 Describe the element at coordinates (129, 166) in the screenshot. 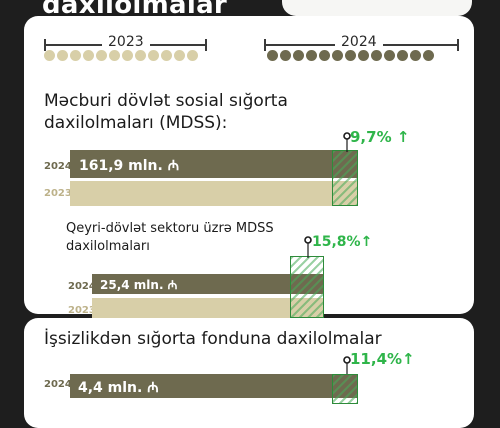

I see `mdss-value-2024: 161,9 mln. ₼` at that location.